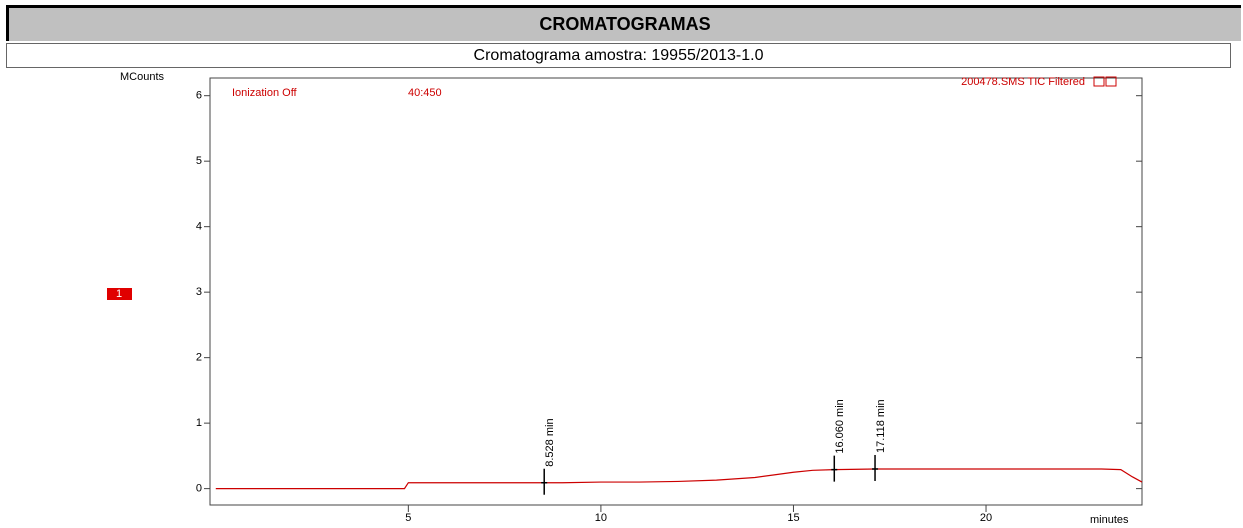 The width and height of the screenshot is (1243, 528). What do you see at coordinates (199, 96) in the screenshot?
I see `y-tick-label: 6` at bounding box center [199, 96].